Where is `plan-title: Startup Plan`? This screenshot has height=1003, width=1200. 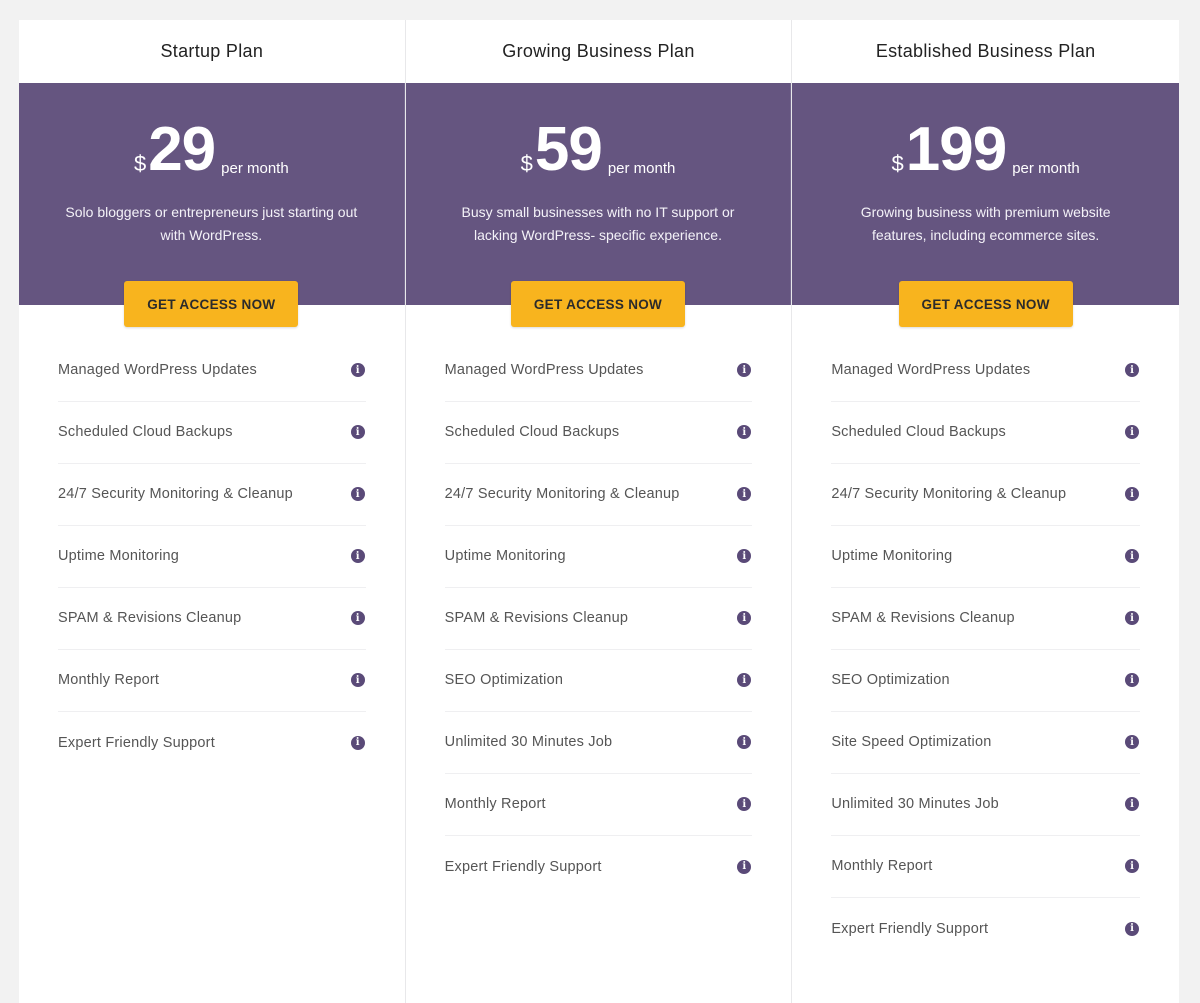
plan-title: Startup Plan is located at coordinates (212, 51).